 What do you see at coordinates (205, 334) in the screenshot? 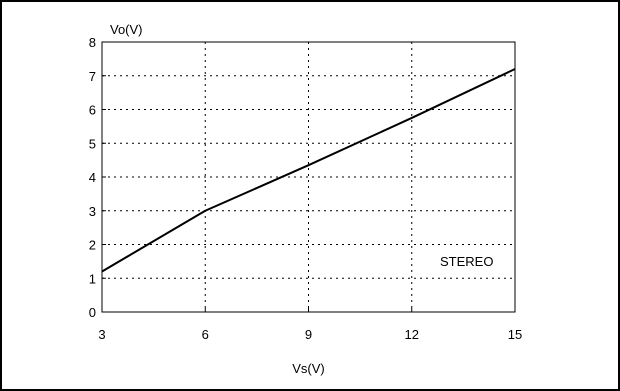
I see `x-tick-label: 6` at bounding box center [205, 334].